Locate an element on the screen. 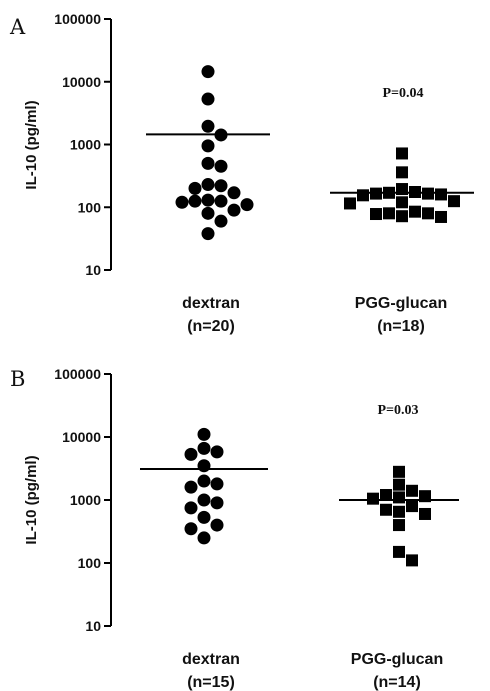 This screenshot has width=490, height=691. y-ticks-b: 10 100 1000 10000 100000 is located at coordinates (82, 500).